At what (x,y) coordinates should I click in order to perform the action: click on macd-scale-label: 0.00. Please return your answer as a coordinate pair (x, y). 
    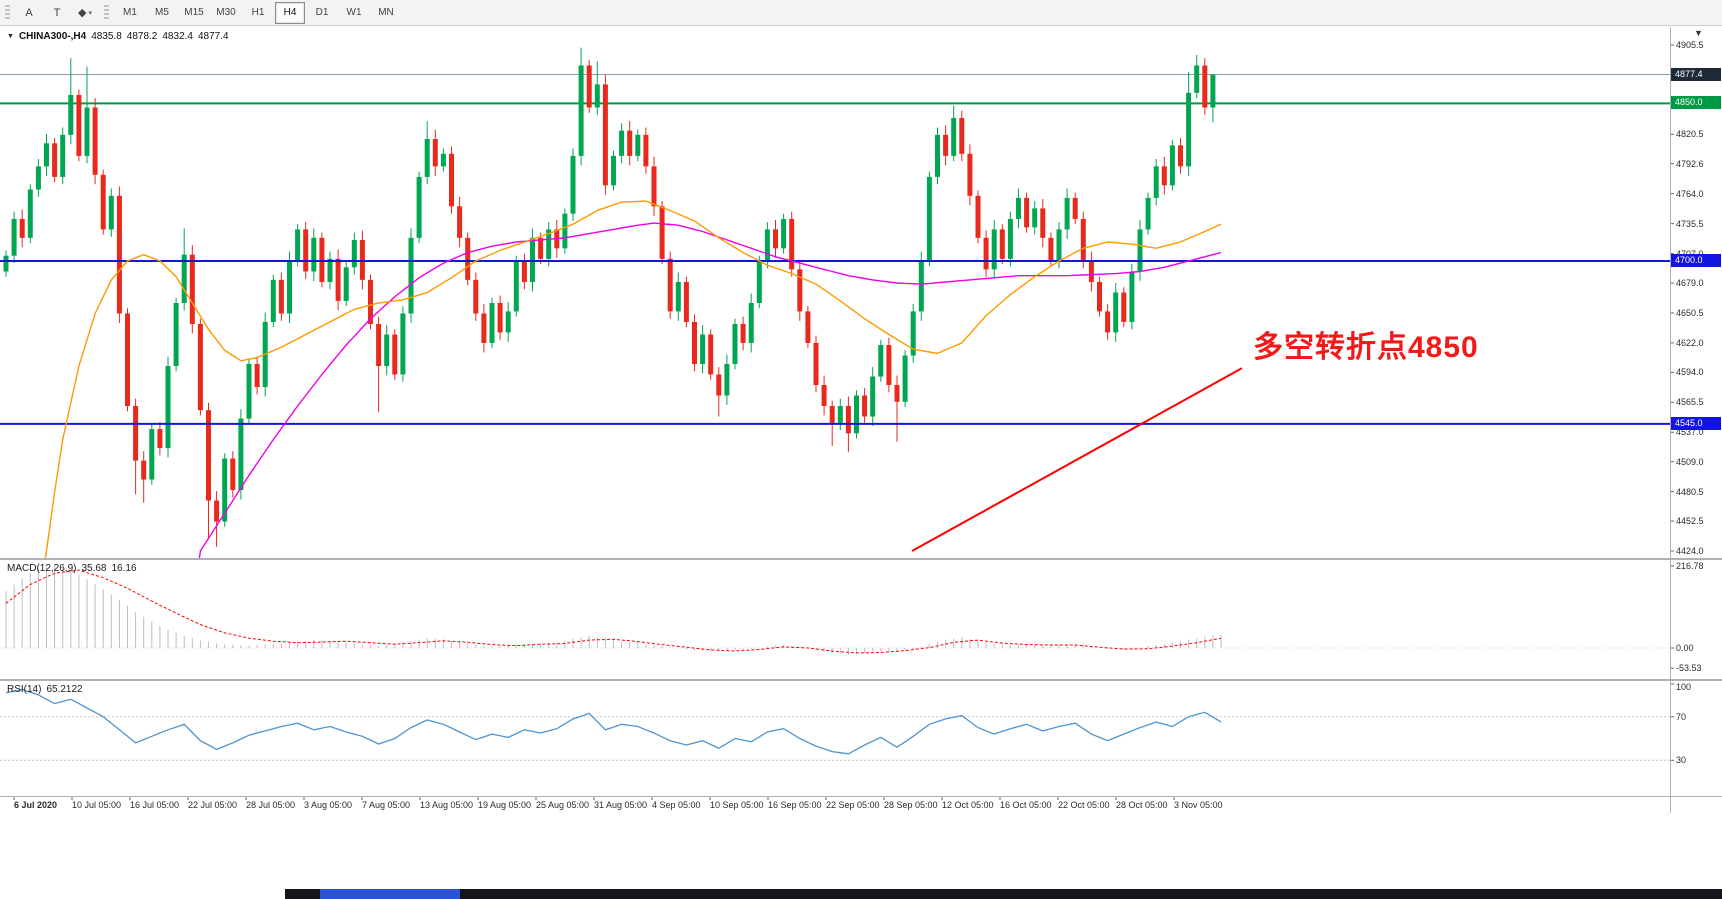
    Looking at the image, I should click on (1685, 648).